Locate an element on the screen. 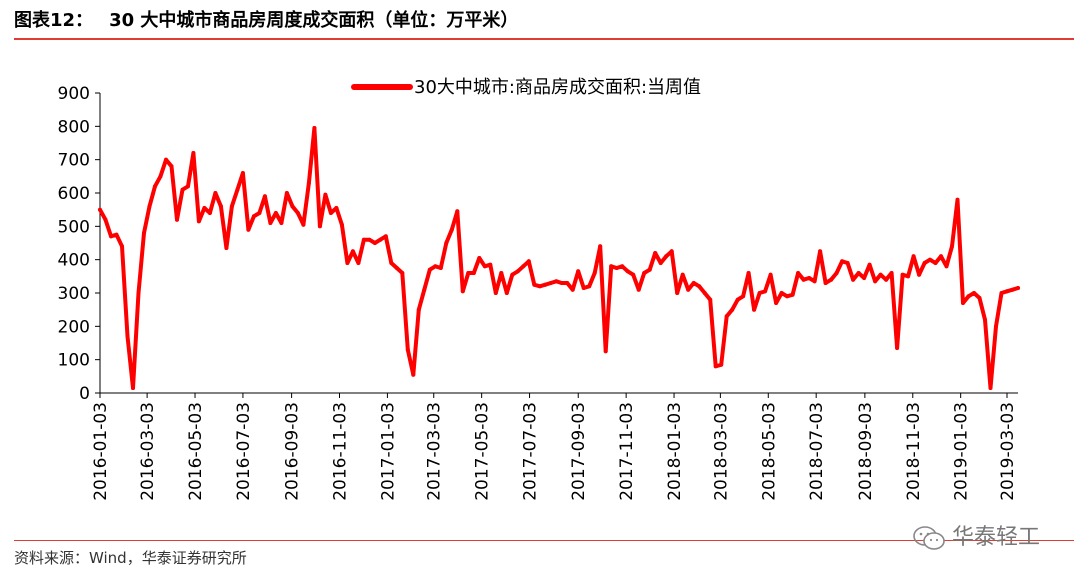 This screenshot has height=583, width=1080. x-tick-label: 2016-07-03 is located at coordinates (244, 451).